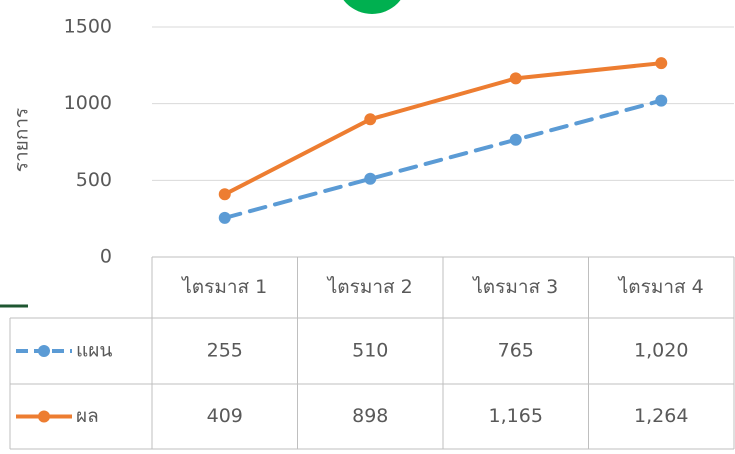 The image size is (735, 454). I want to click on y-tick-label: 0, so click(106, 257).